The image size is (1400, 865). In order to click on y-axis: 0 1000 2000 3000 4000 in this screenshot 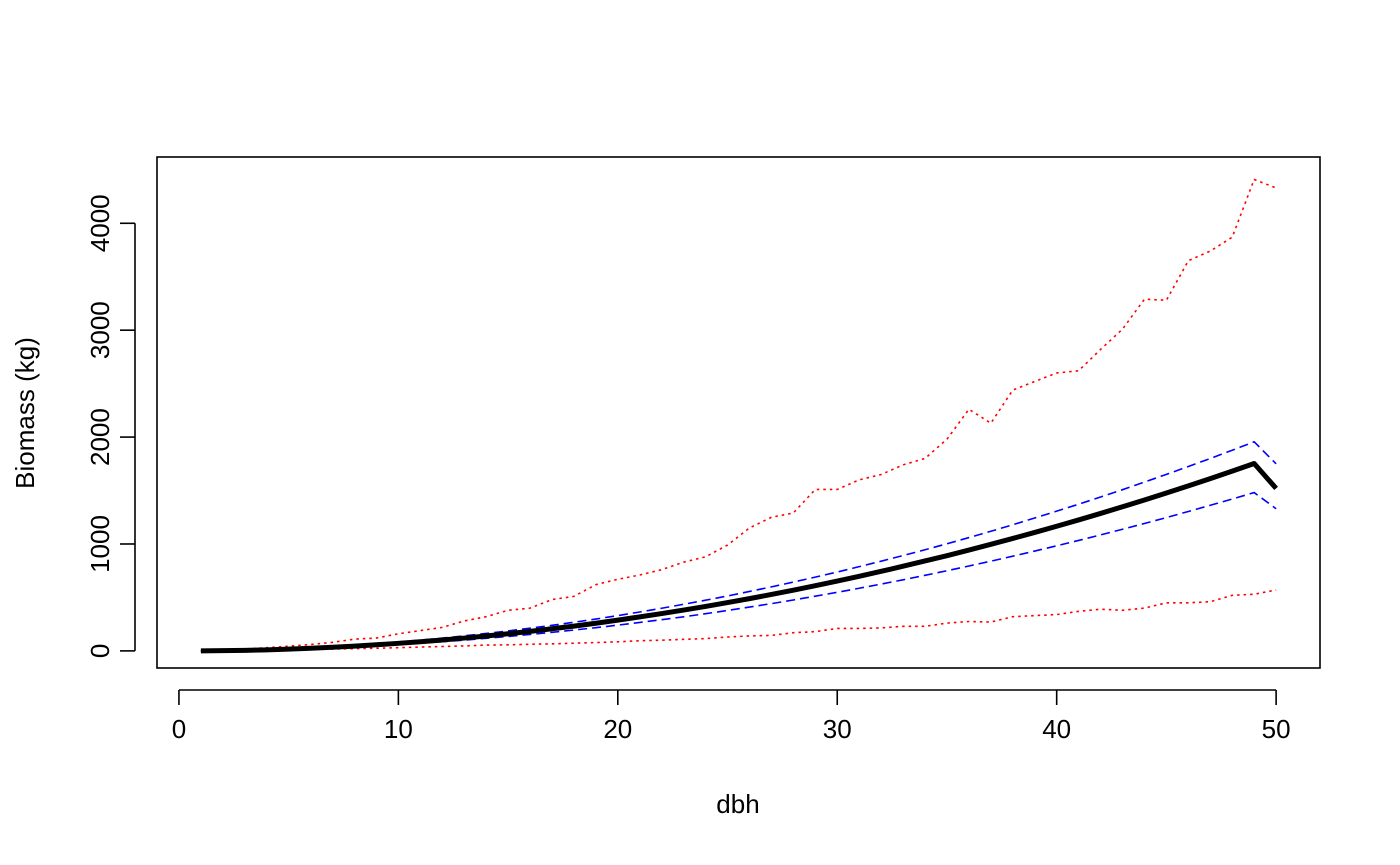, I will do `click(110, 426)`.